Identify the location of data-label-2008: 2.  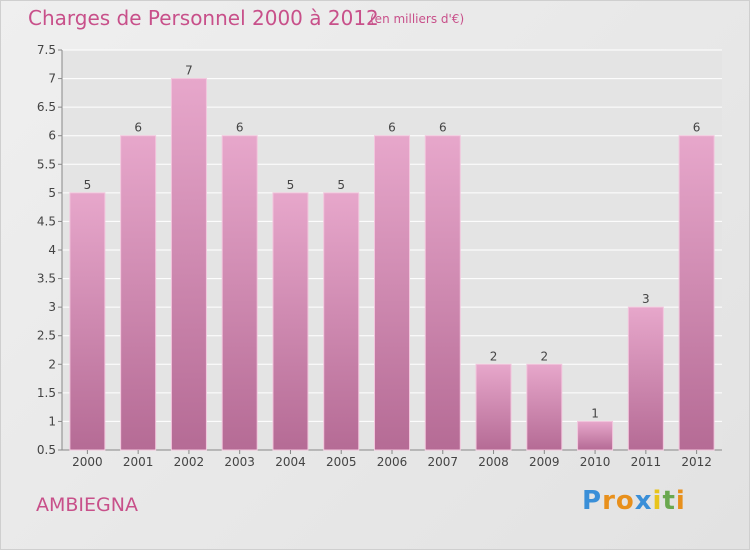
(494, 356).